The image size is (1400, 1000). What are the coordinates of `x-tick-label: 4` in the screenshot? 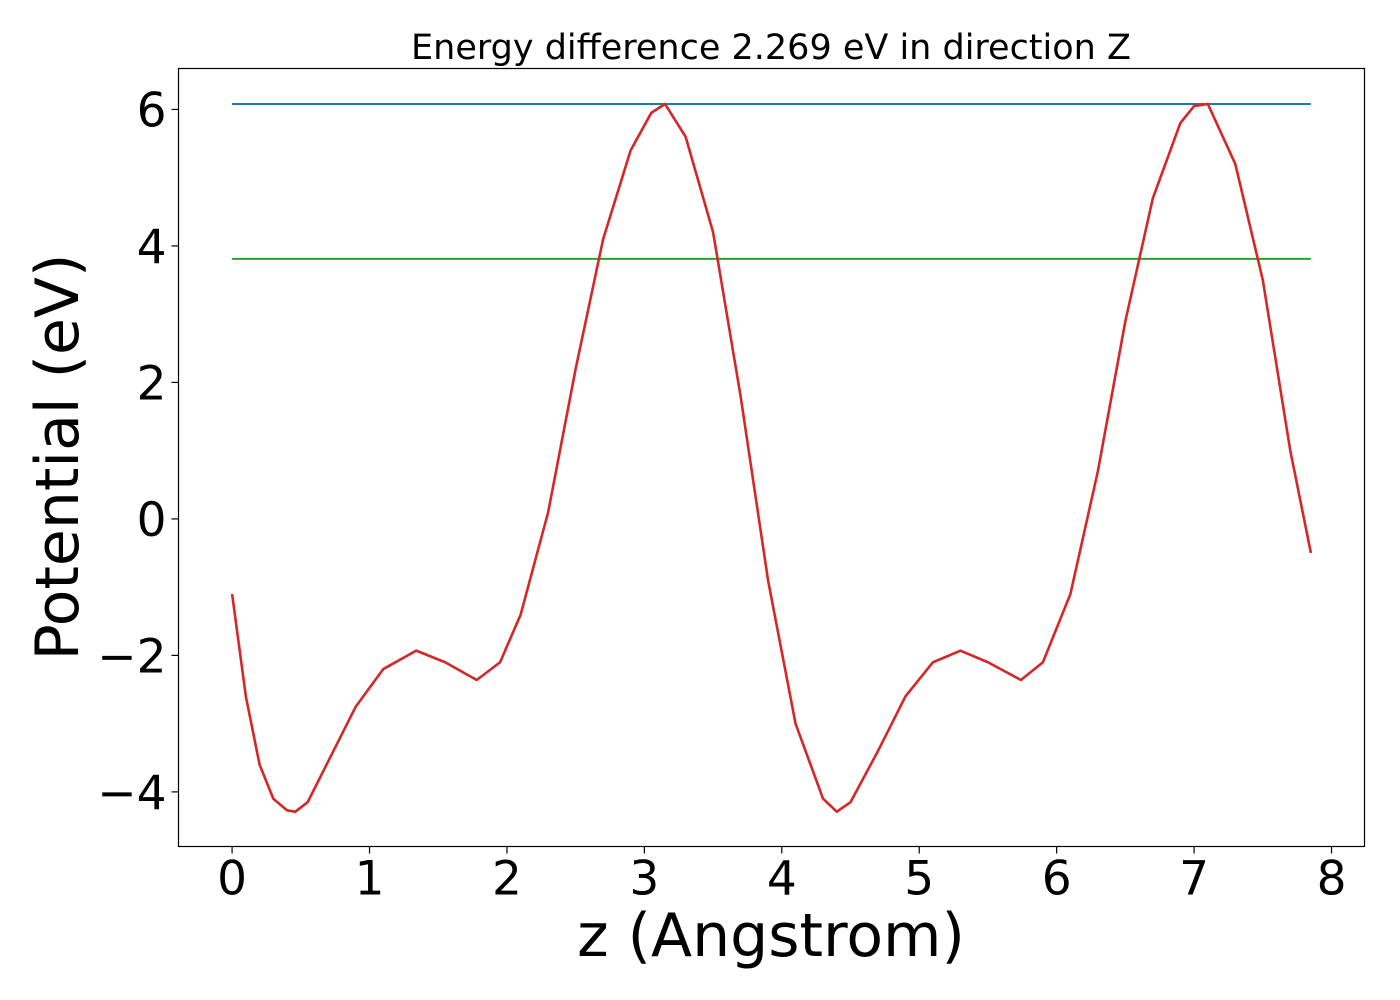 It's located at (782, 879).